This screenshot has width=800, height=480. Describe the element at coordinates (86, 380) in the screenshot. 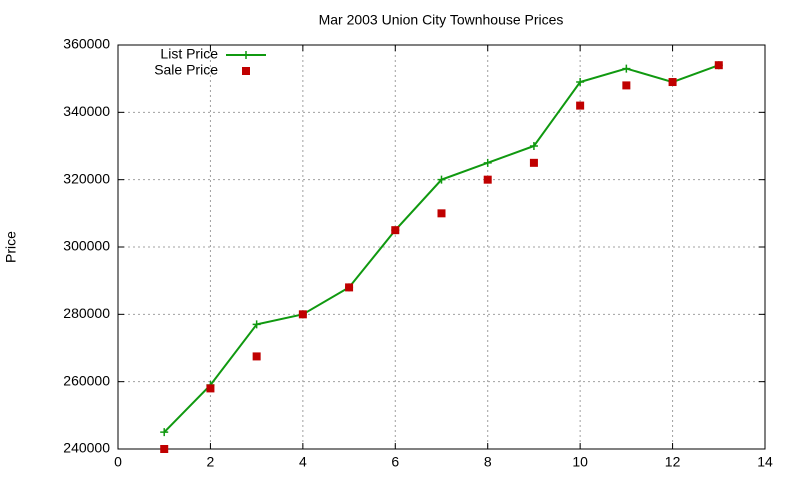

I see `y-tick-label: 260000` at that location.